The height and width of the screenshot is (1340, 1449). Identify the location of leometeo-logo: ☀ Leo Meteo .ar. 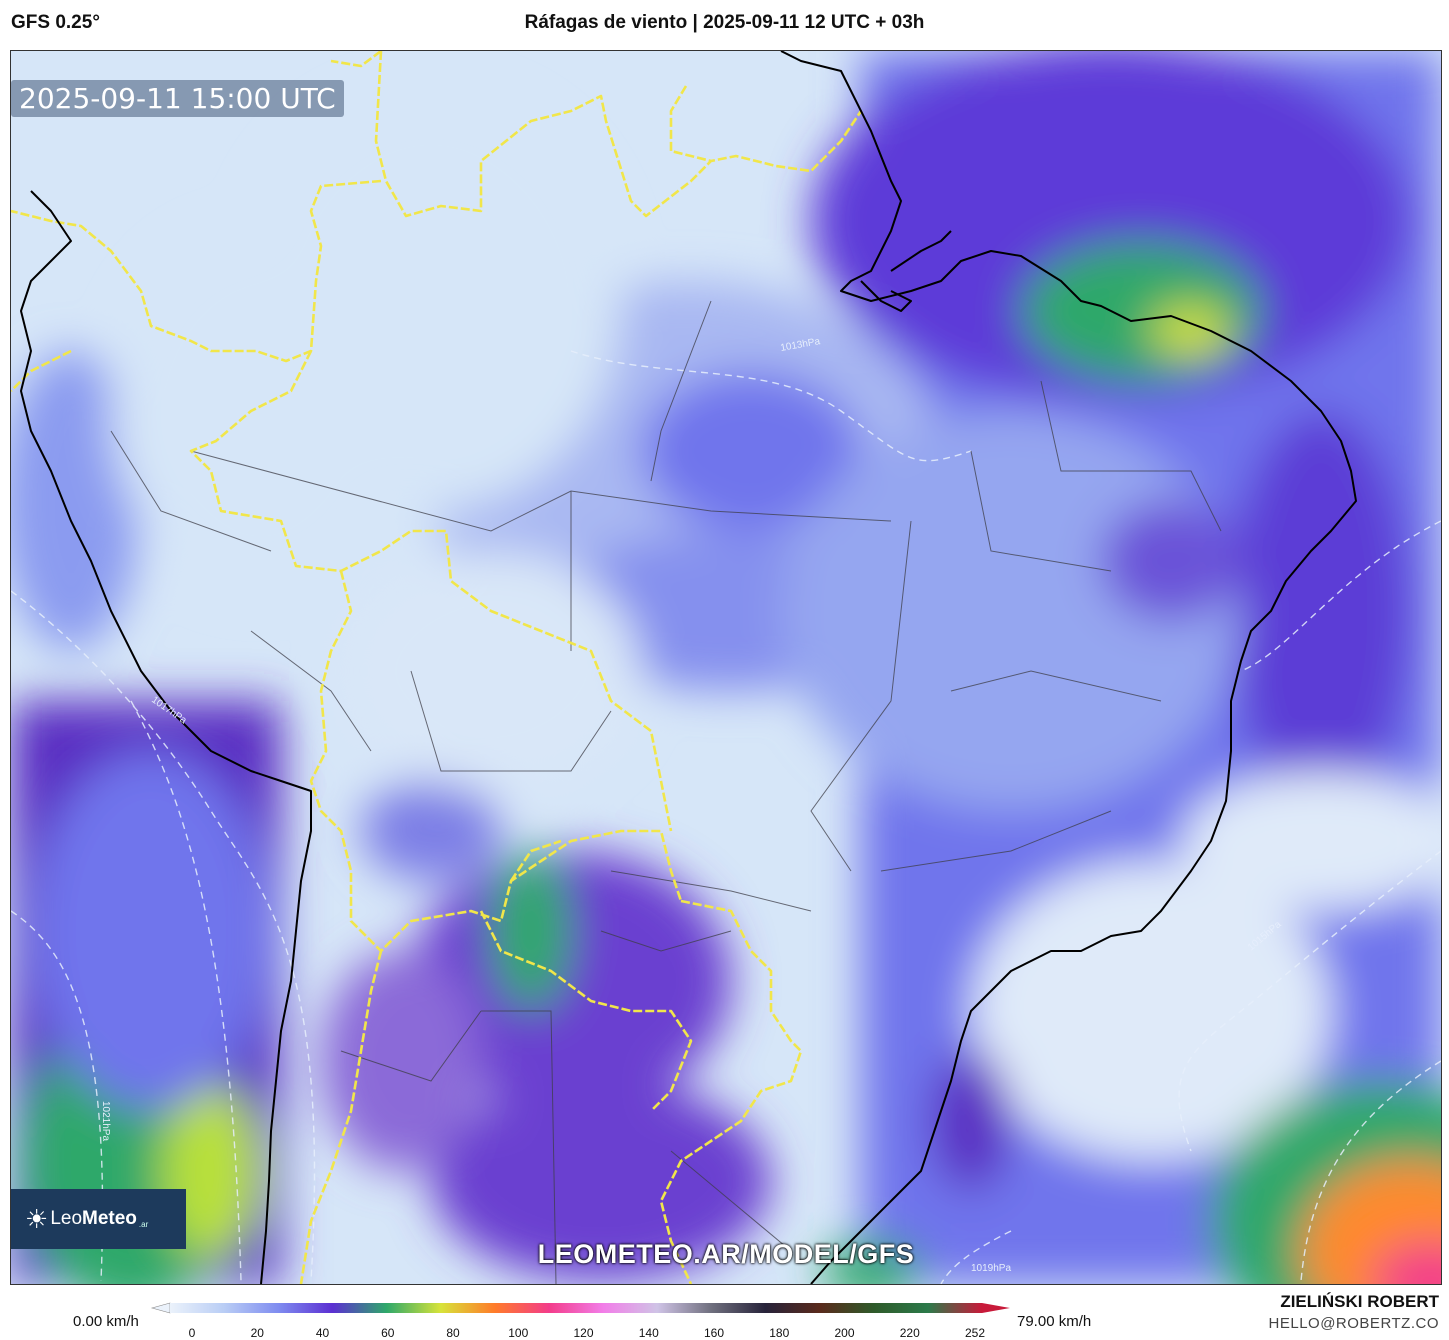
(98, 1219).